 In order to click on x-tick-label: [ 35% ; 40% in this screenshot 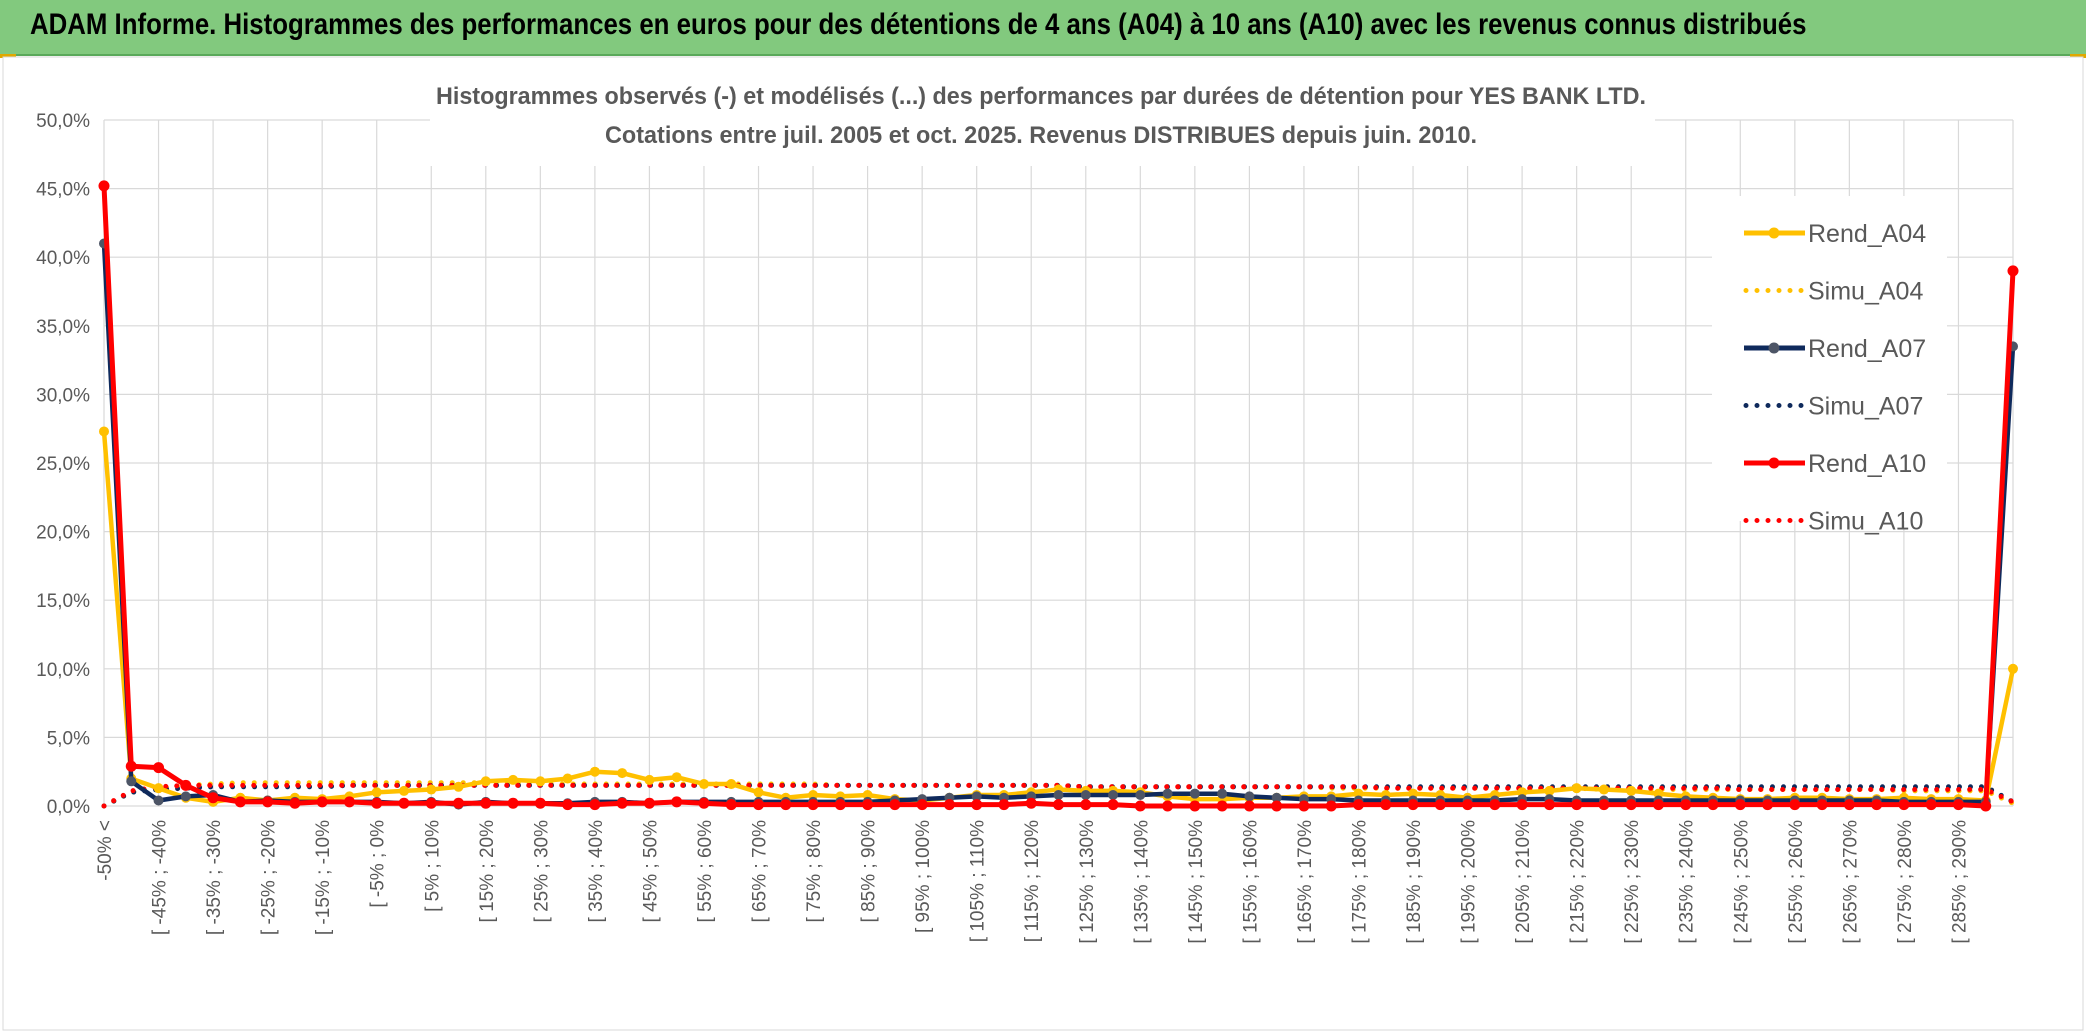, I will do `click(596, 871)`.